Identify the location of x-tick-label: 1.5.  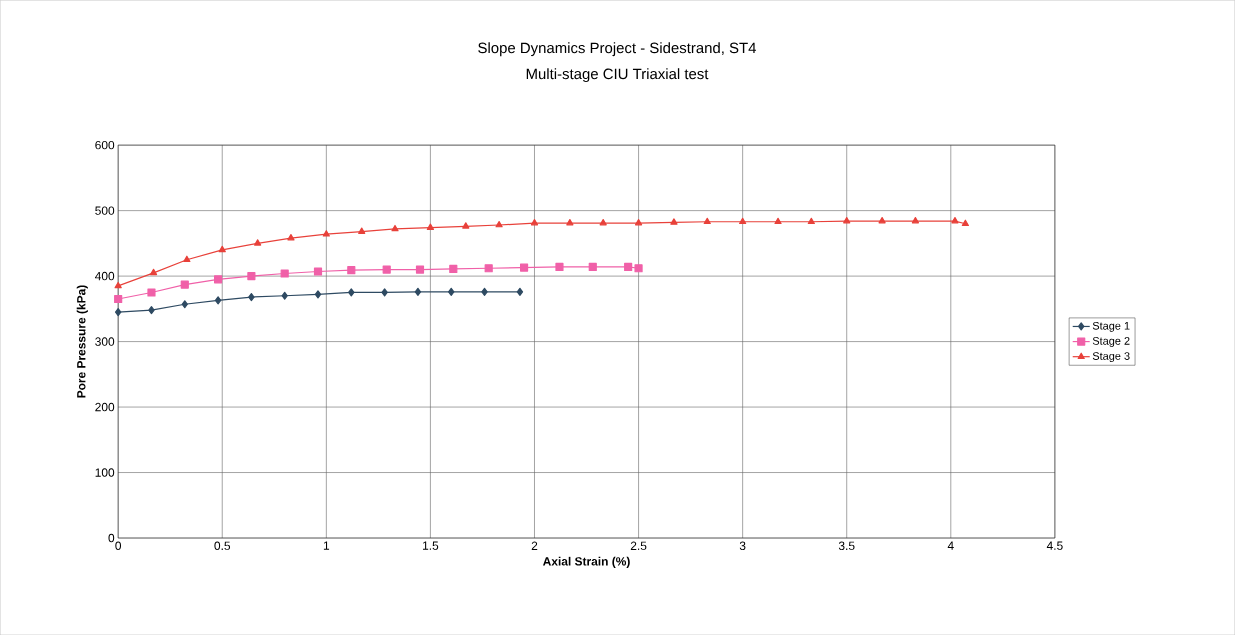
(431, 545).